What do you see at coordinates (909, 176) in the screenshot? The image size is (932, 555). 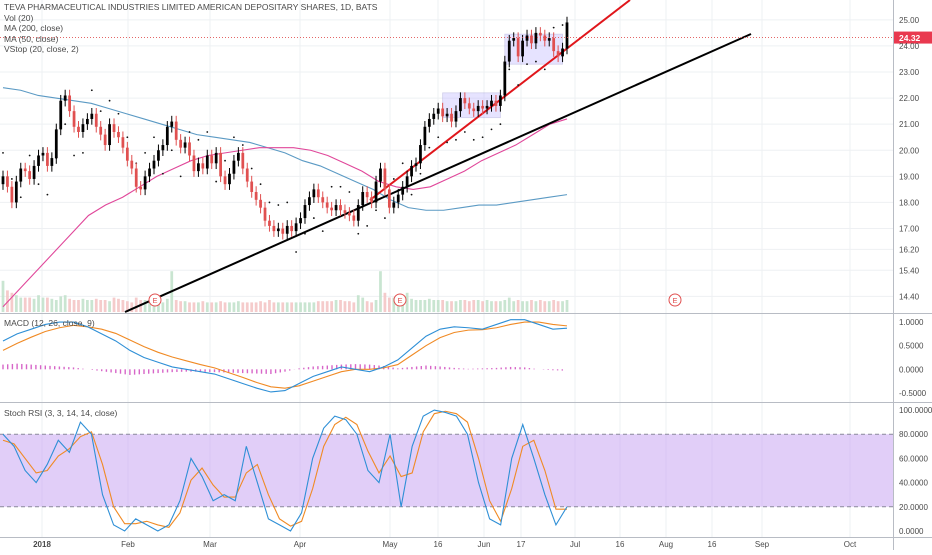 I see `price-tick-label: 19.00` at bounding box center [909, 176].